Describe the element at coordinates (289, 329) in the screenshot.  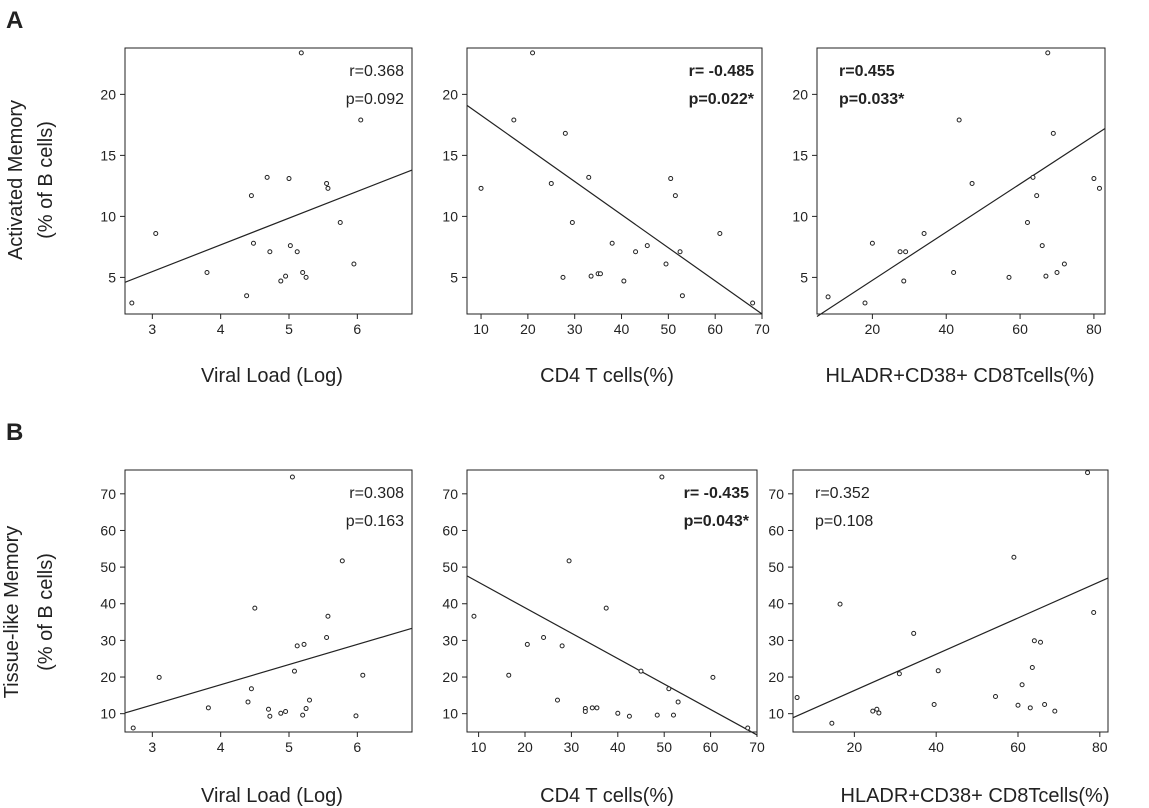
I see `x-tick-label-a1-2: 5` at that location.